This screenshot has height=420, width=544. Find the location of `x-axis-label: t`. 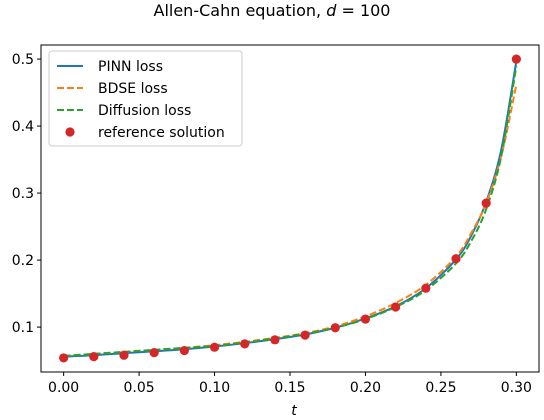

x-axis-label: t is located at coordinates (294, 411).